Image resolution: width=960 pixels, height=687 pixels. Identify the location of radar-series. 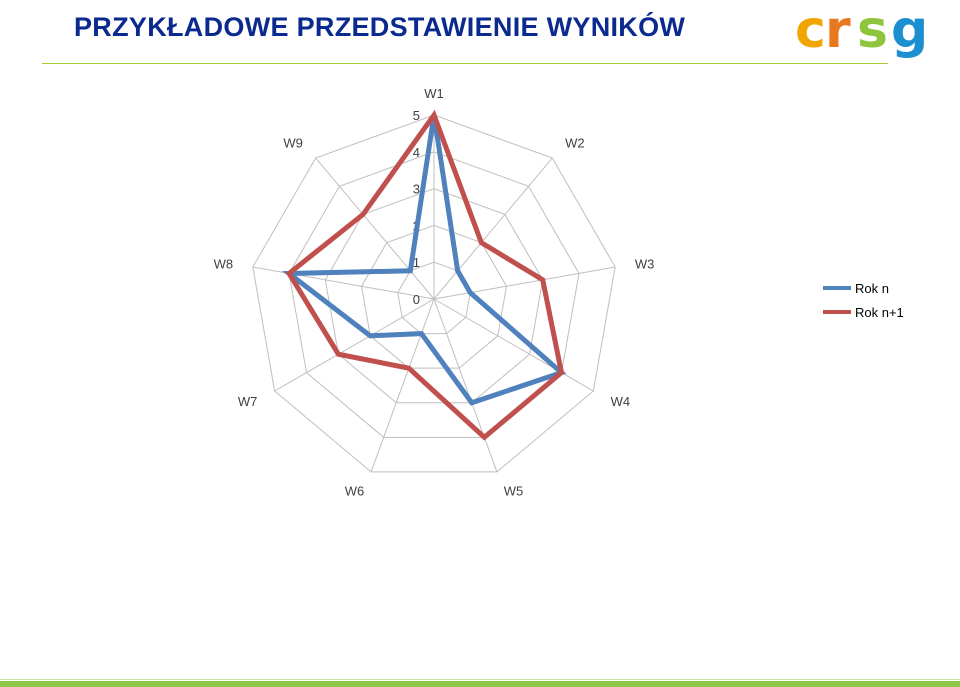
(424, 275).